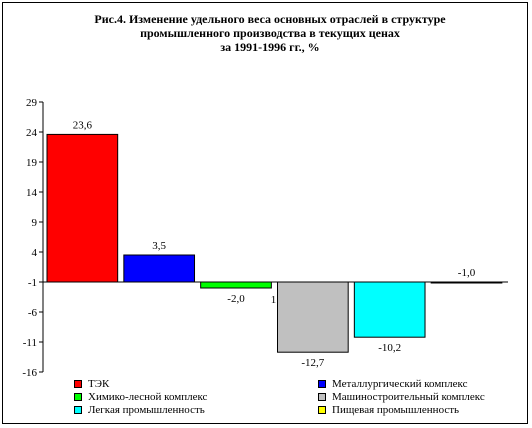 Image resolution: width=532 pixels, height=428 pixels. What do you see at coordinates (99, 384) in the screenshot?
I see `legend-label: ТЭК` at bounding box center [99, 384].